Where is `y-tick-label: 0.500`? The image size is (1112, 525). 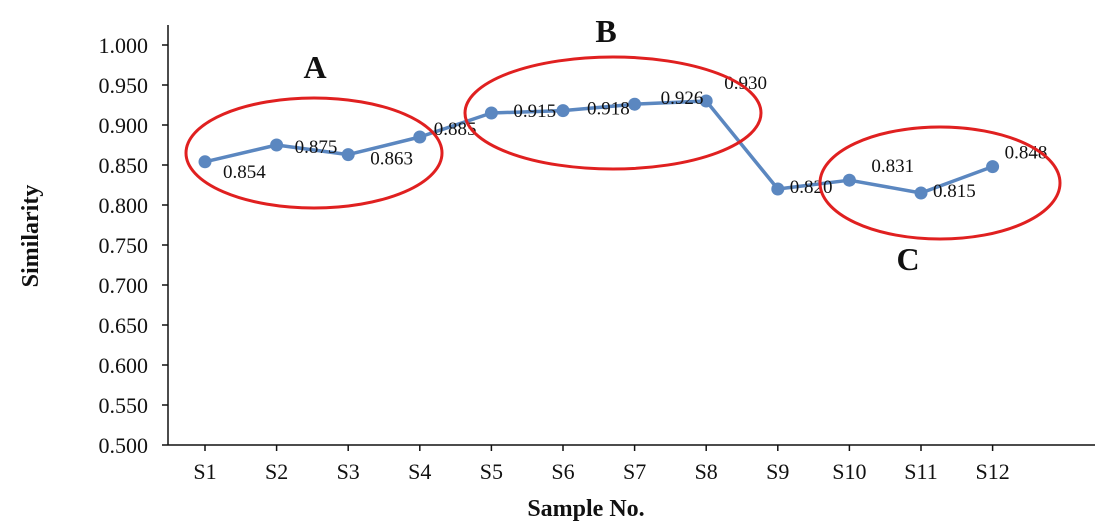 y-tick-label: 0.500 is located at coordinates (124, 445).